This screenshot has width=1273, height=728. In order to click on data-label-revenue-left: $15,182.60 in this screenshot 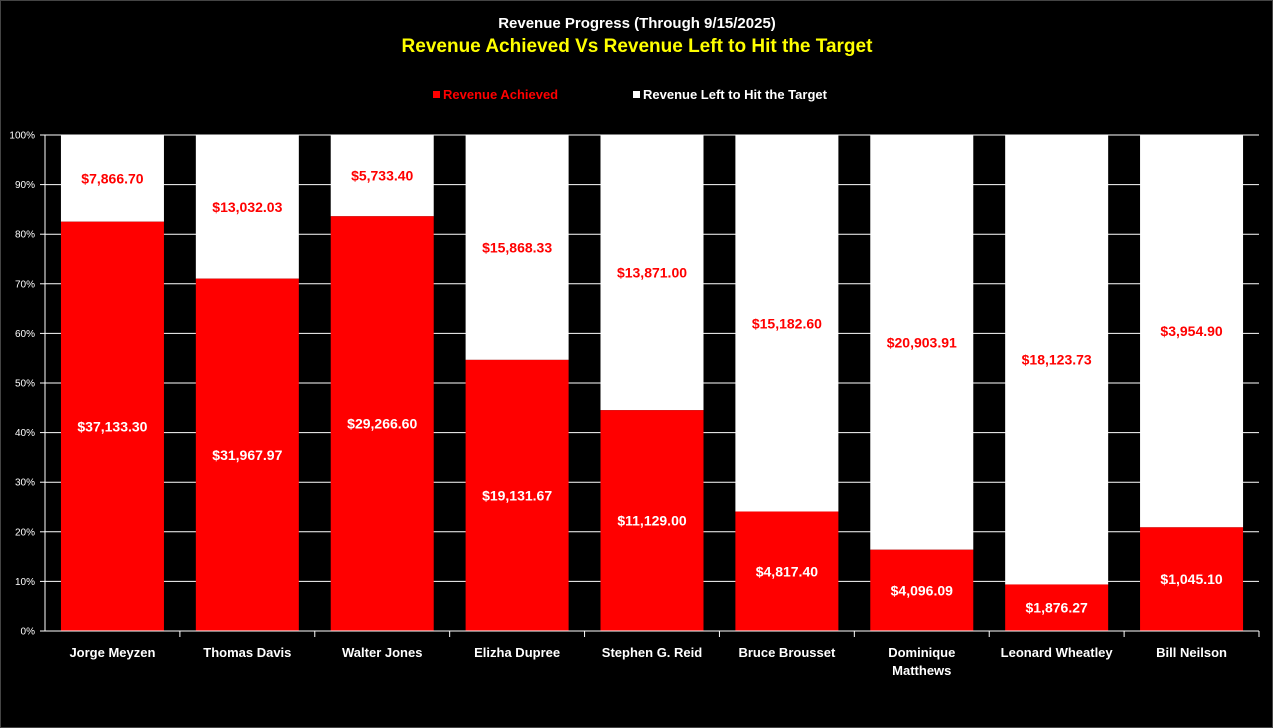, I will do `click(787, 323)`.